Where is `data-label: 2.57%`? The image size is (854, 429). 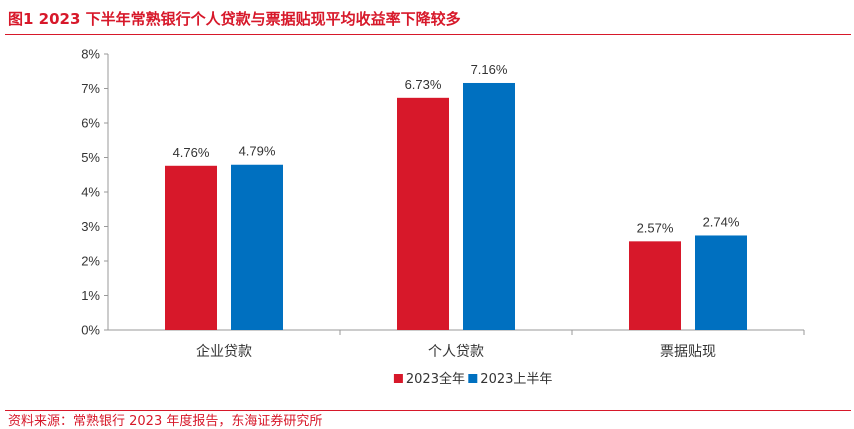 data-label: 2.57% is located at coordinates (655, 227).